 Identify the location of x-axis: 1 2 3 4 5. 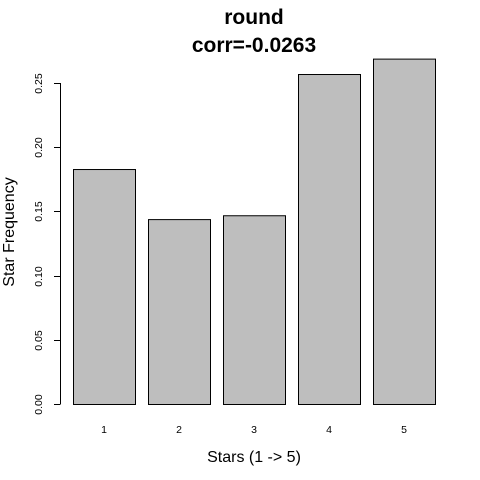
(254, 430).